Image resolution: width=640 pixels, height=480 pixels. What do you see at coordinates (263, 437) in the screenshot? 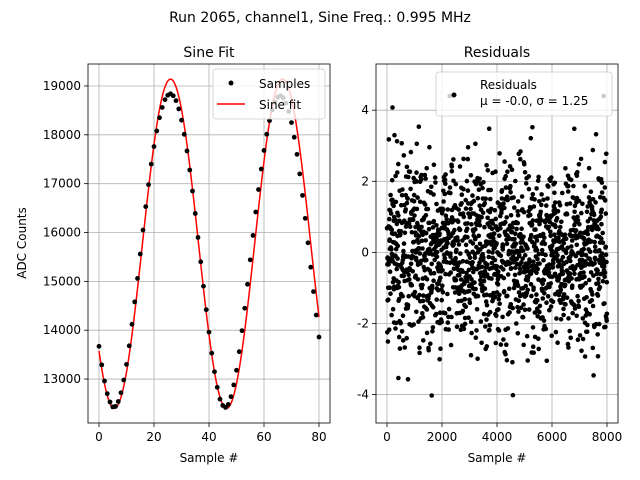
I see `x-tick-label: 60` at bounding box center [263, 437].